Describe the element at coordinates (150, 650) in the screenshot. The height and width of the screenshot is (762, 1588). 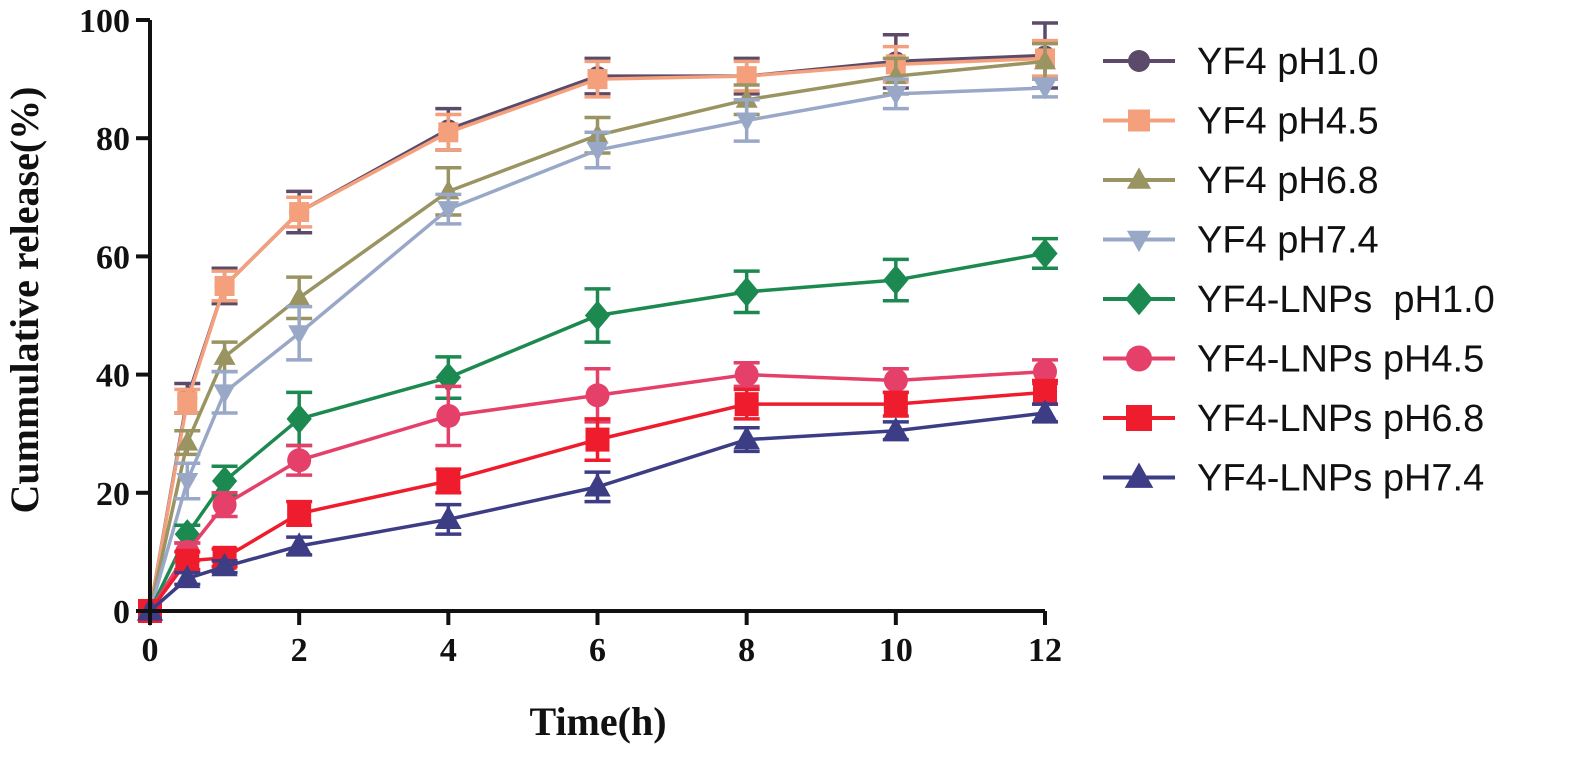
I see `x-tick-label: 0` at that location.